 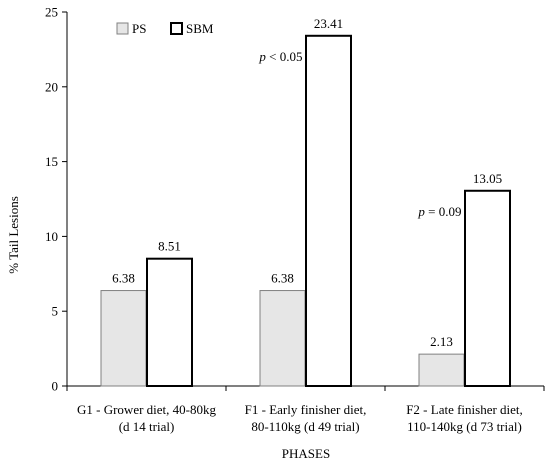 I want to click on x-tick-label-line: G1 - Grower diet, 40-80kg, so click(x=146, y=409).